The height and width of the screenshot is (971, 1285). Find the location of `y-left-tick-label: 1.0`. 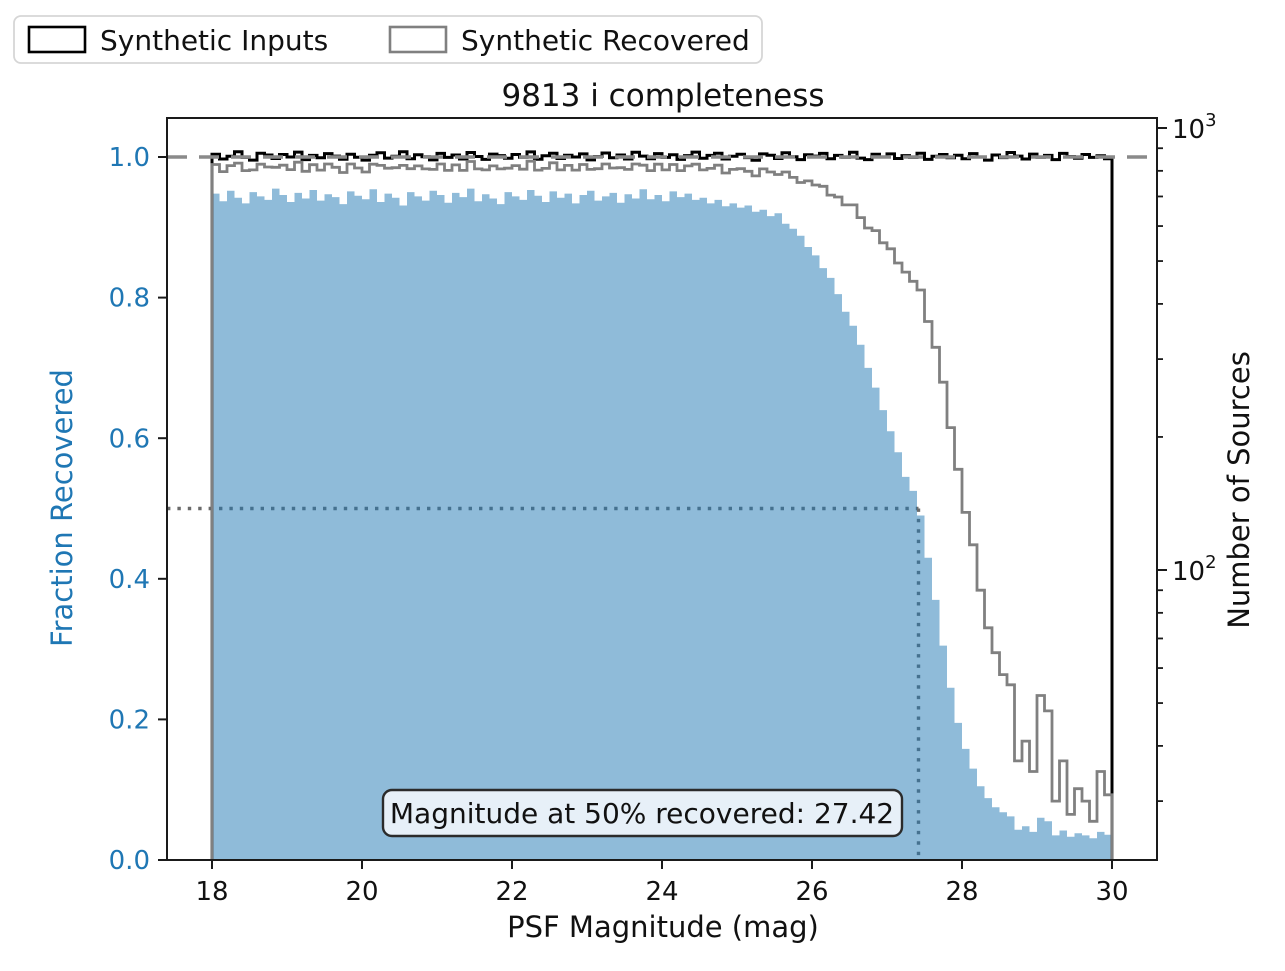

y-left-tick-label: 1.0 is located at coordinates (129, 158).